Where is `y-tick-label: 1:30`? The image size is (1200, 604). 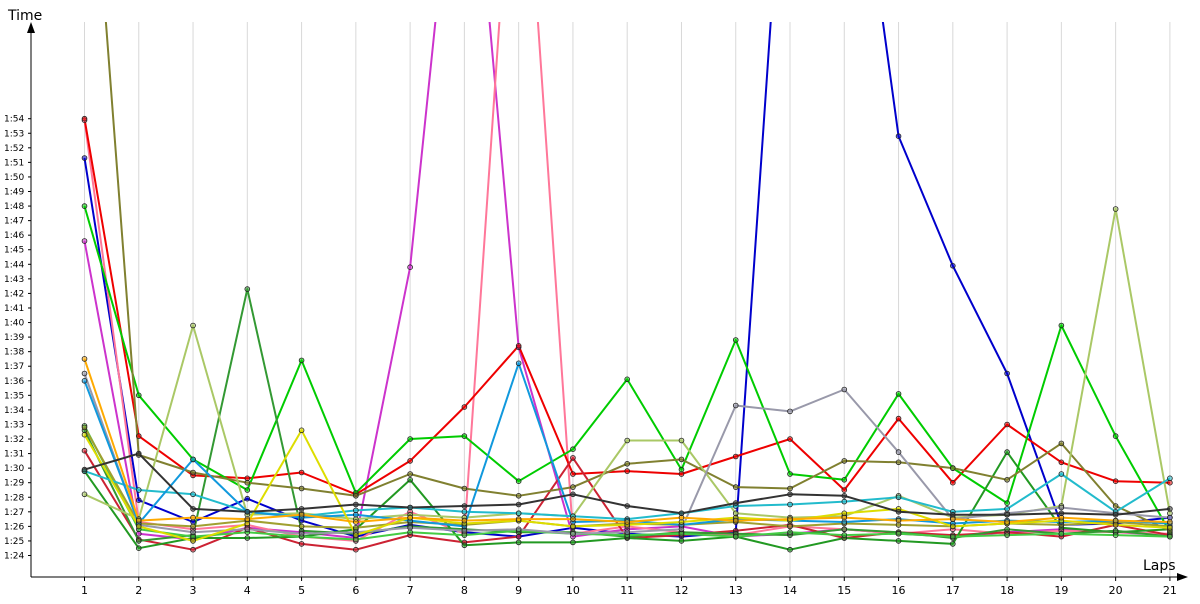
y-tick-label: 1:30 is located at coordinates (14, 469).